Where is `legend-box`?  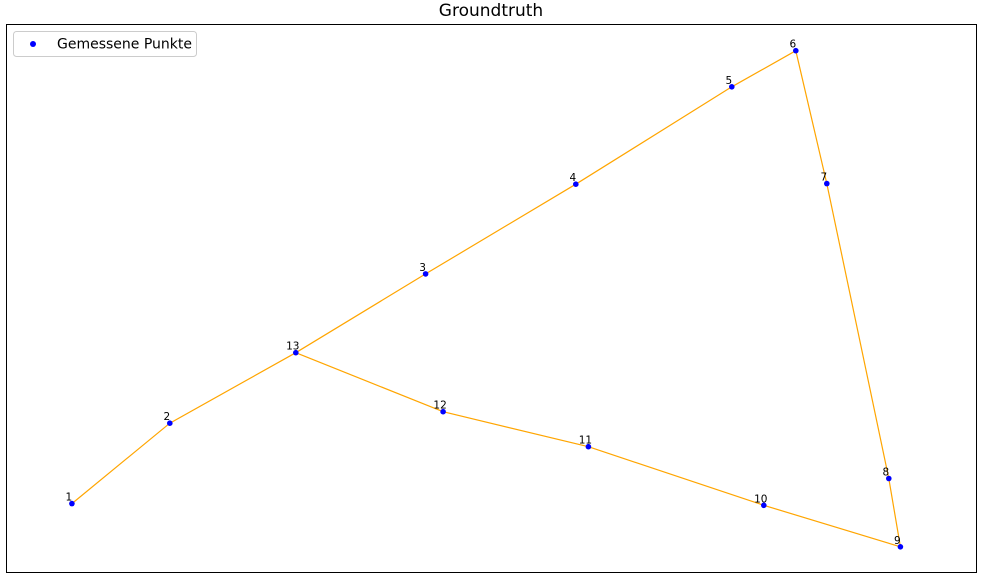
legend-box is located at coordinates (105, 44).